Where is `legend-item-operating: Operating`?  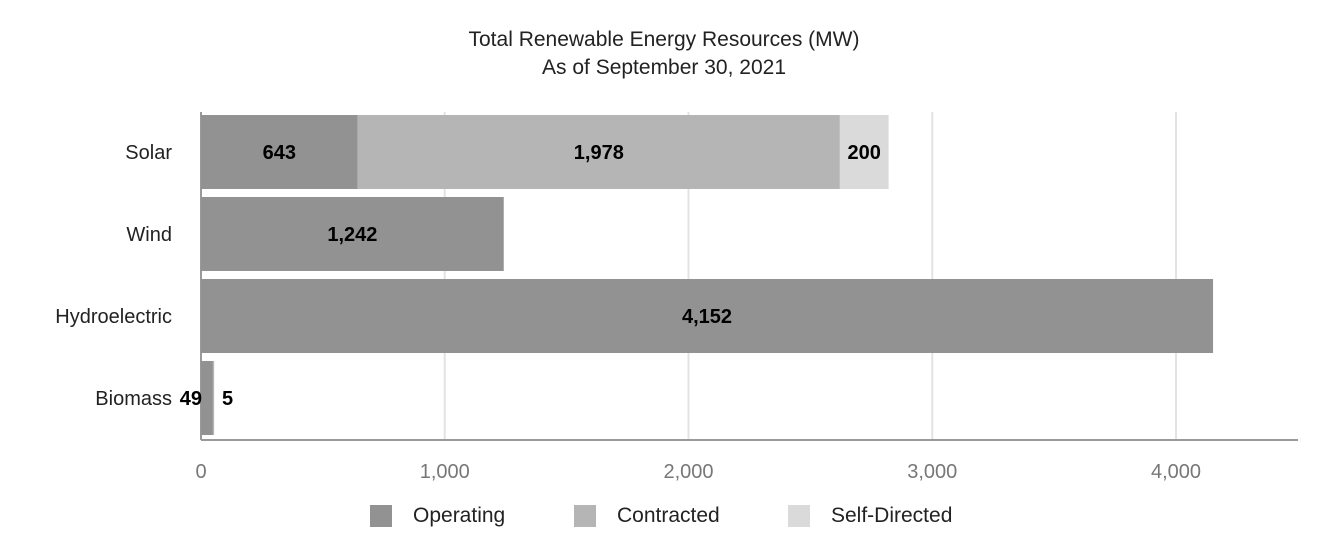 legend-item-operating: Operating is located at coordinates (437, 516).